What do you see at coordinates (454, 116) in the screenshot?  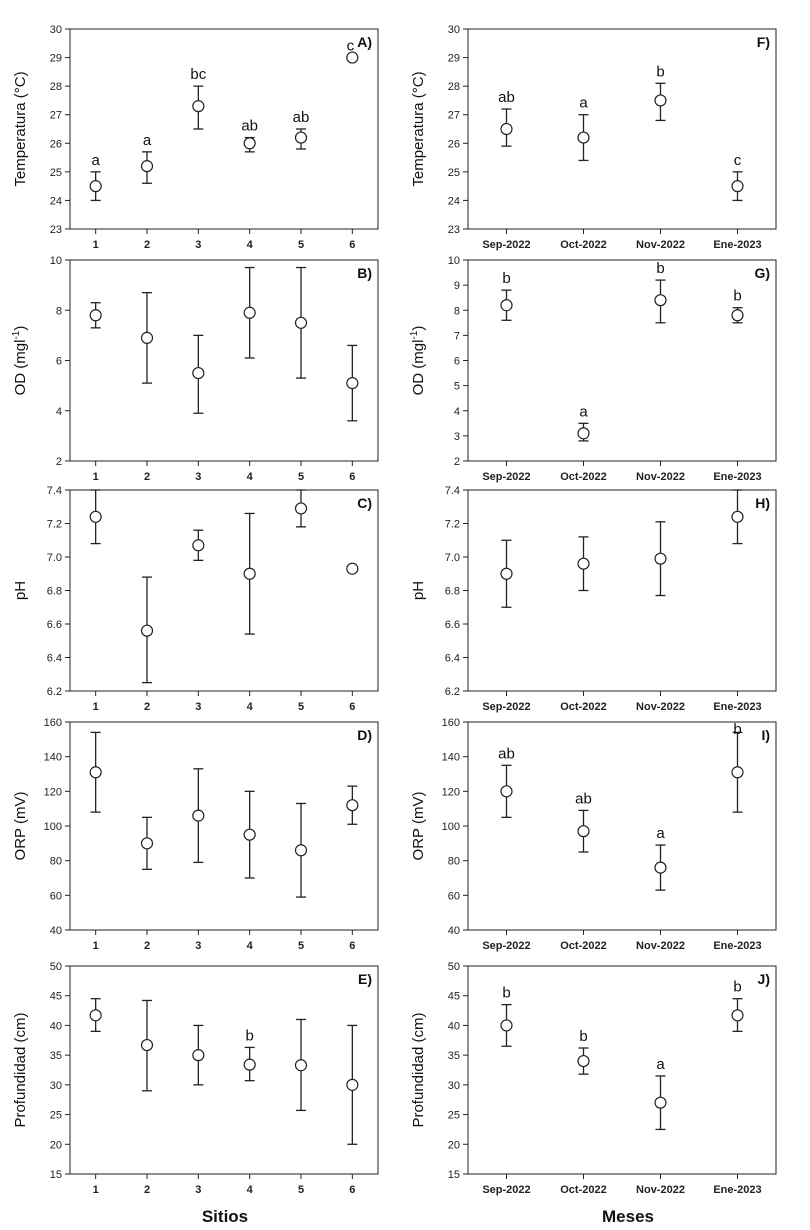 I see `y-tick-label: 27` at bounding box center [454, 116].